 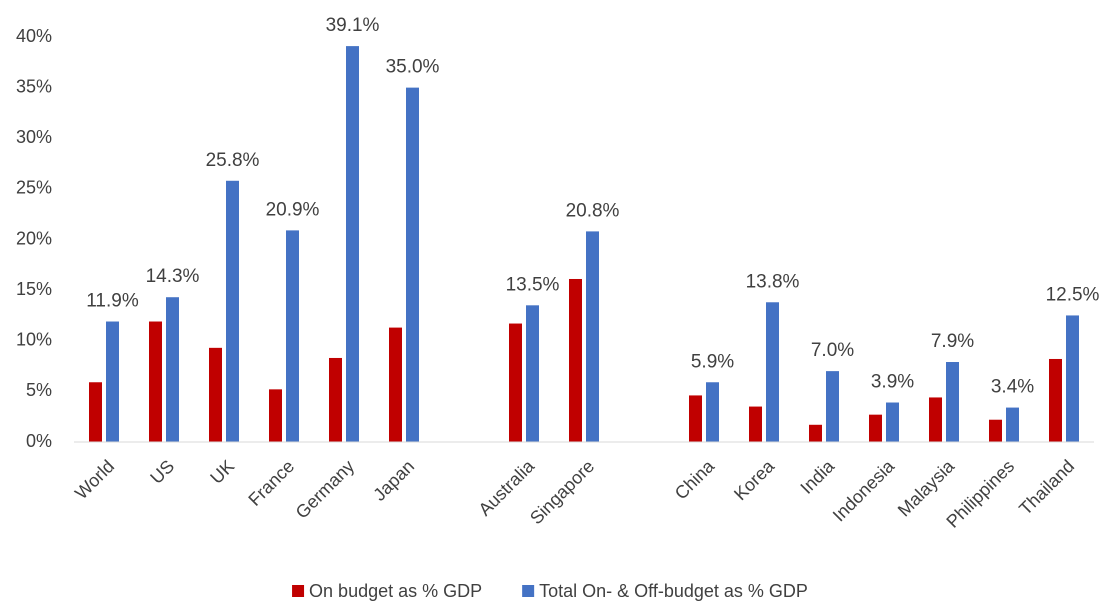 I want to click on x-tick-label: Germany, so click(x=325, y=489).